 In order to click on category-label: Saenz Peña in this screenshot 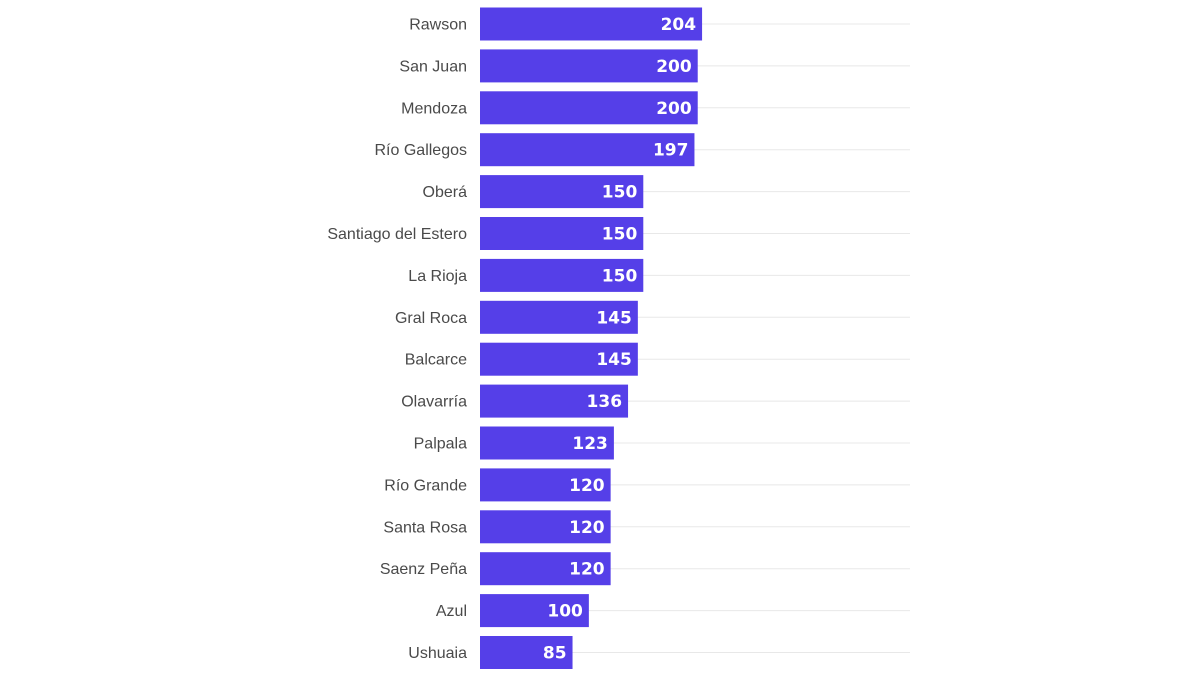, I will do `click(423, 569)`.